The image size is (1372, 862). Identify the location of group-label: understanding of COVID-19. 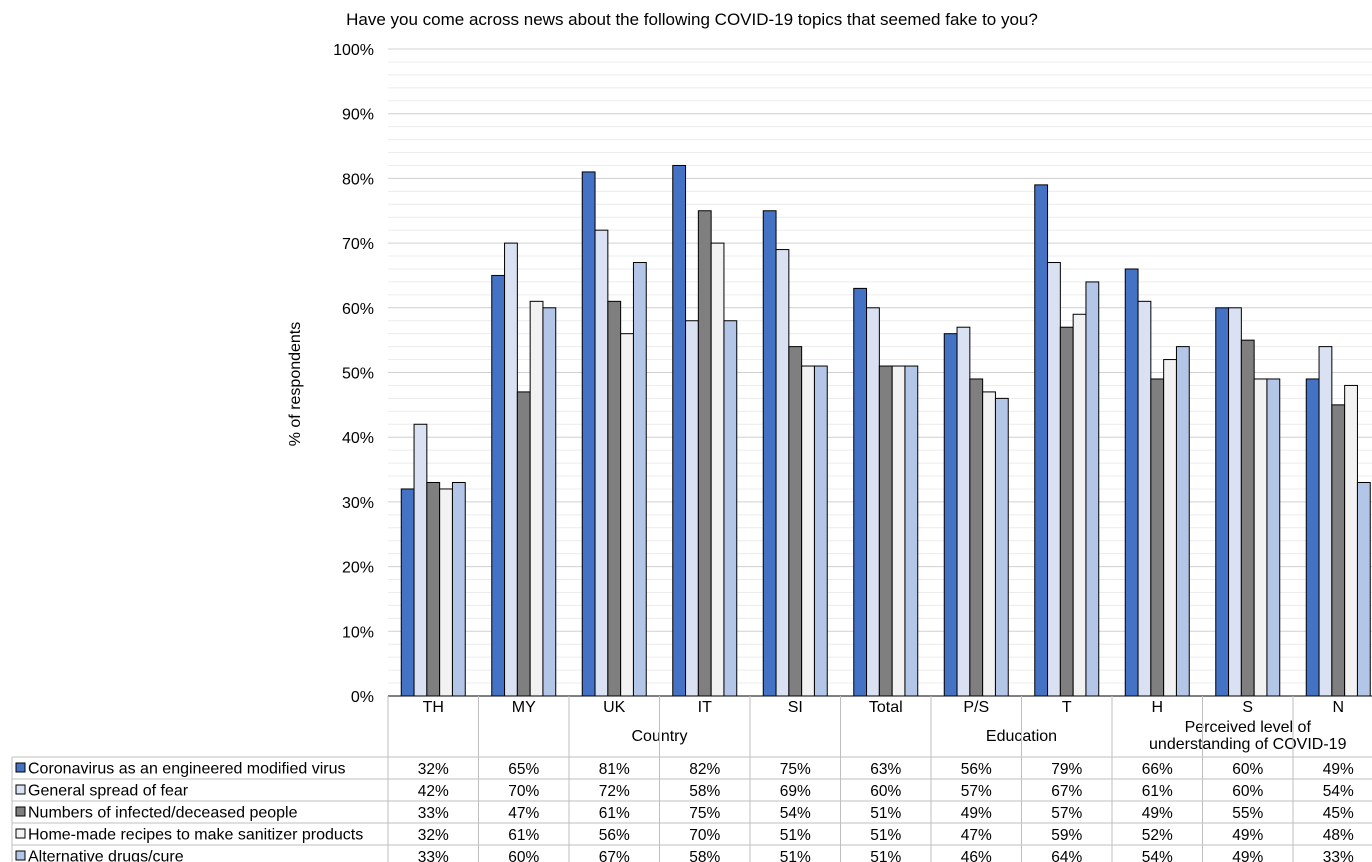
(1248, 744).